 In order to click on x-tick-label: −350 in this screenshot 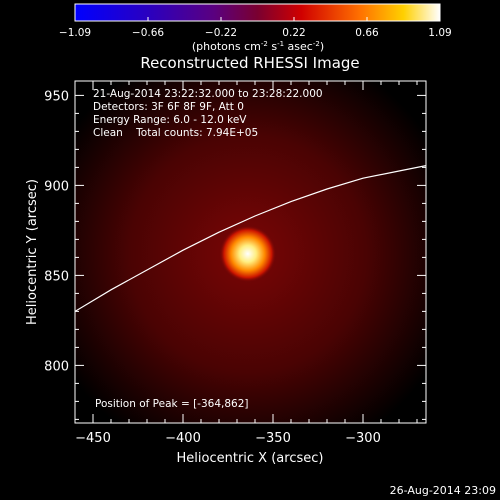, I will do `click(273, 438)`.